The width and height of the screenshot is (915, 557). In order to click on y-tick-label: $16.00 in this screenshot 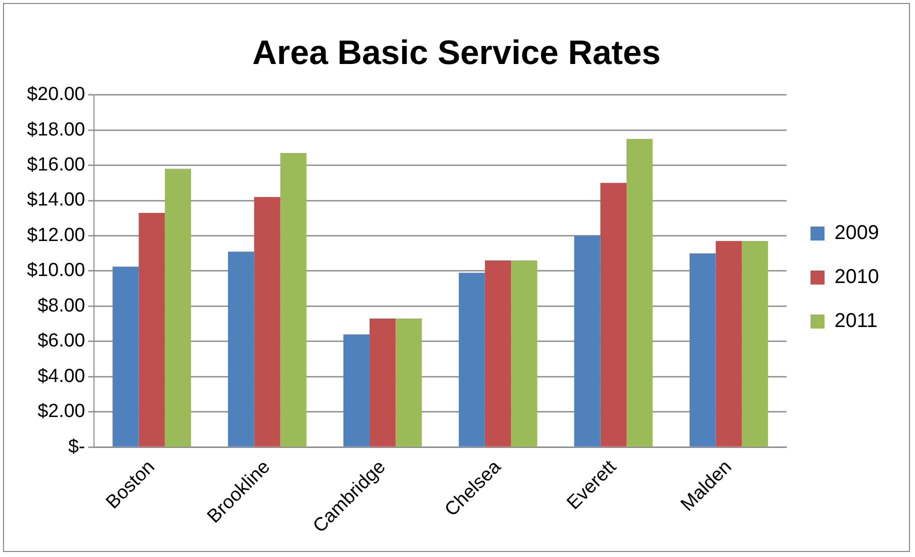, I will do `click(56, 165)`.